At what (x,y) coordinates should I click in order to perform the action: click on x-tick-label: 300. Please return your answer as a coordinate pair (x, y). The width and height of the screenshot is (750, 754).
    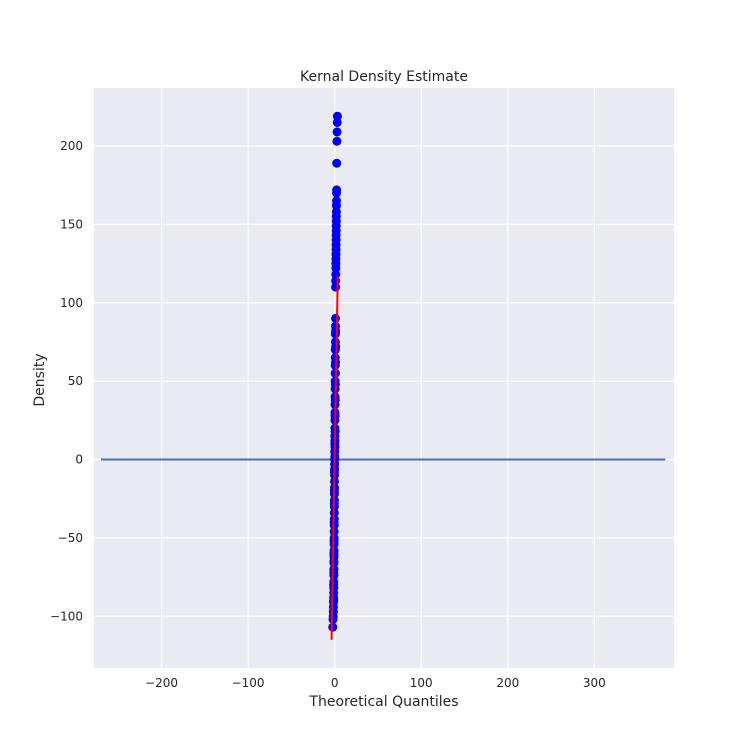
    Looking at the image, I should click on (594, 683).